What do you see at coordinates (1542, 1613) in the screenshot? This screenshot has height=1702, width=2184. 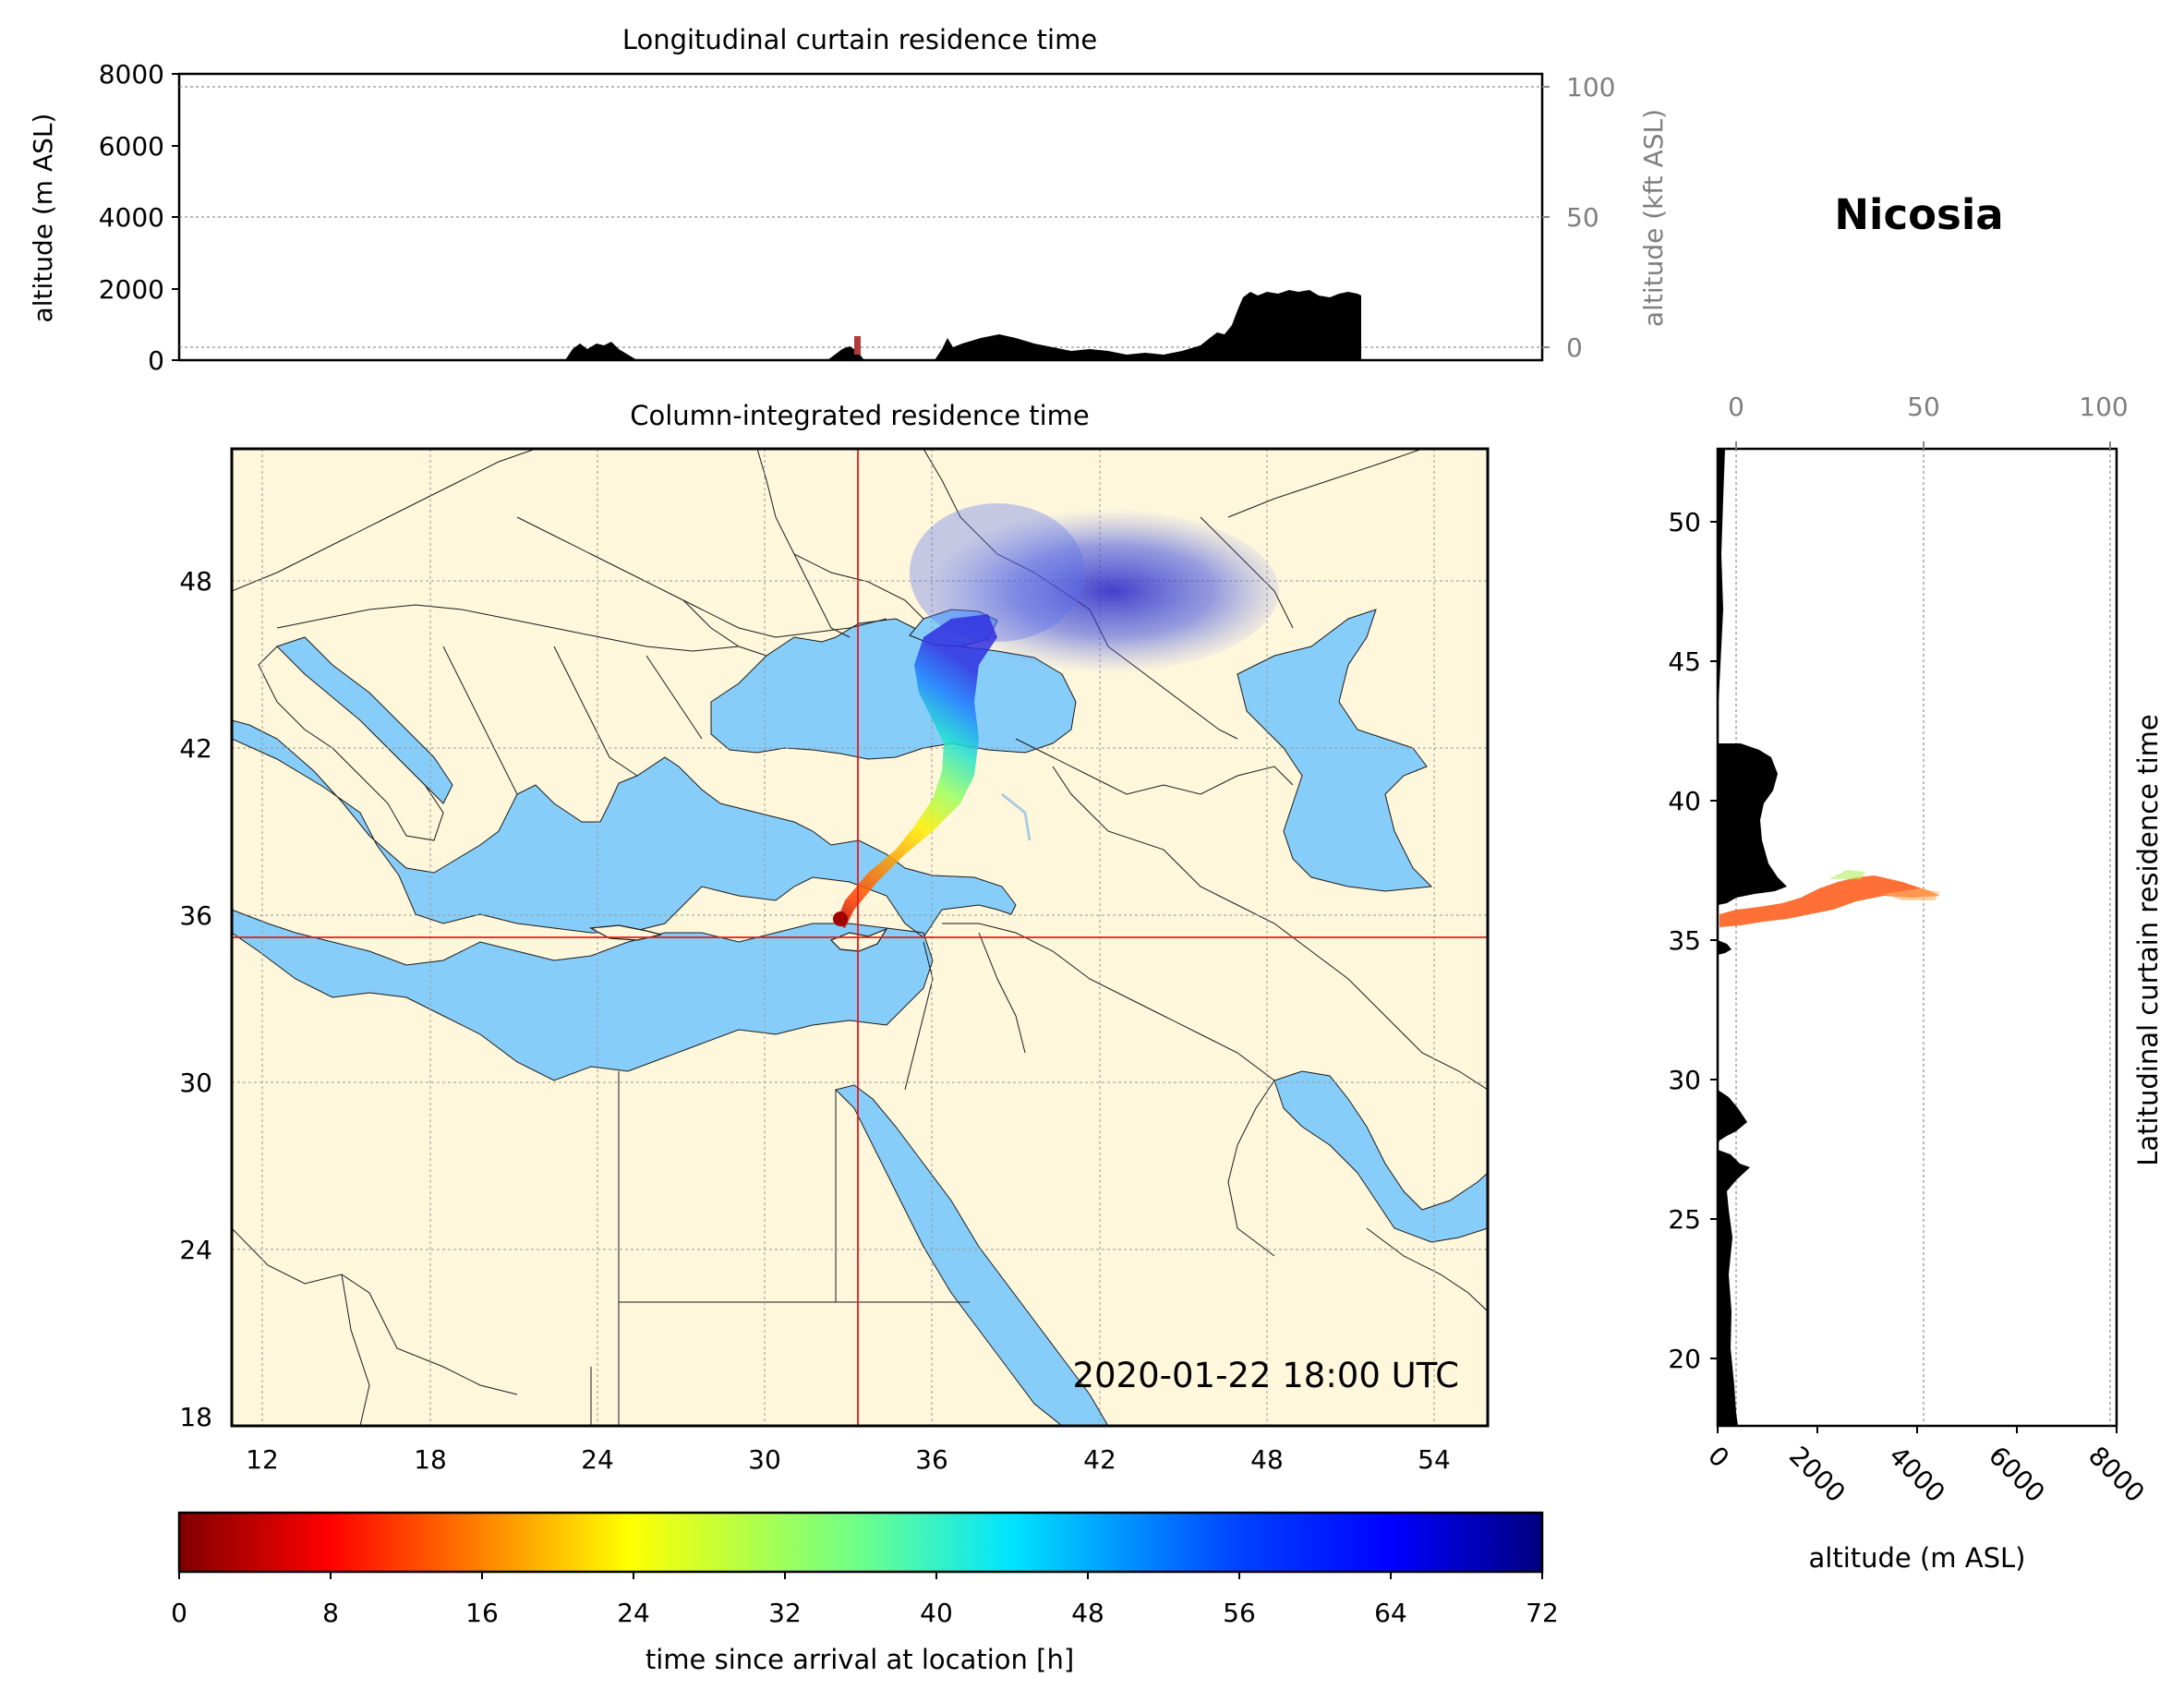 I see `colorbar-tick: 72` at bounding box center [1542, 1613].